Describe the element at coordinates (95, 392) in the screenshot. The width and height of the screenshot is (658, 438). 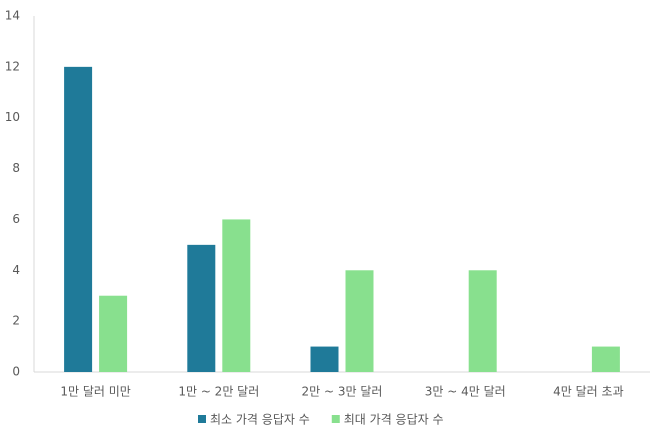
I see `x-tick-label: 1만 달러 미만` at that location.